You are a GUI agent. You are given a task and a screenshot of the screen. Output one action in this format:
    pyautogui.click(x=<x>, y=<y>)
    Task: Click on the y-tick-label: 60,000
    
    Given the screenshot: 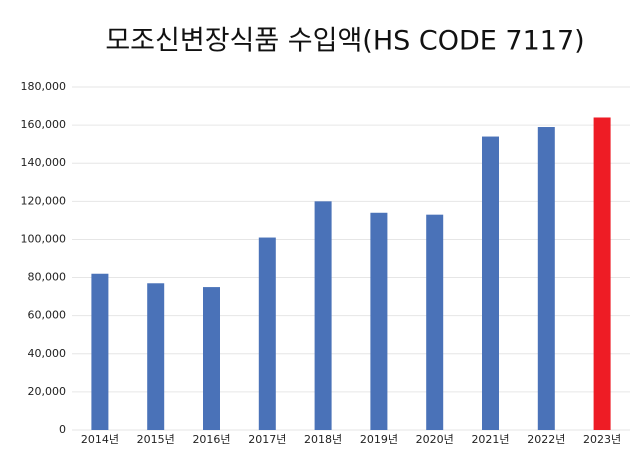 What is the action you would take?
    pyautogui.click(x=47, y=315)
    